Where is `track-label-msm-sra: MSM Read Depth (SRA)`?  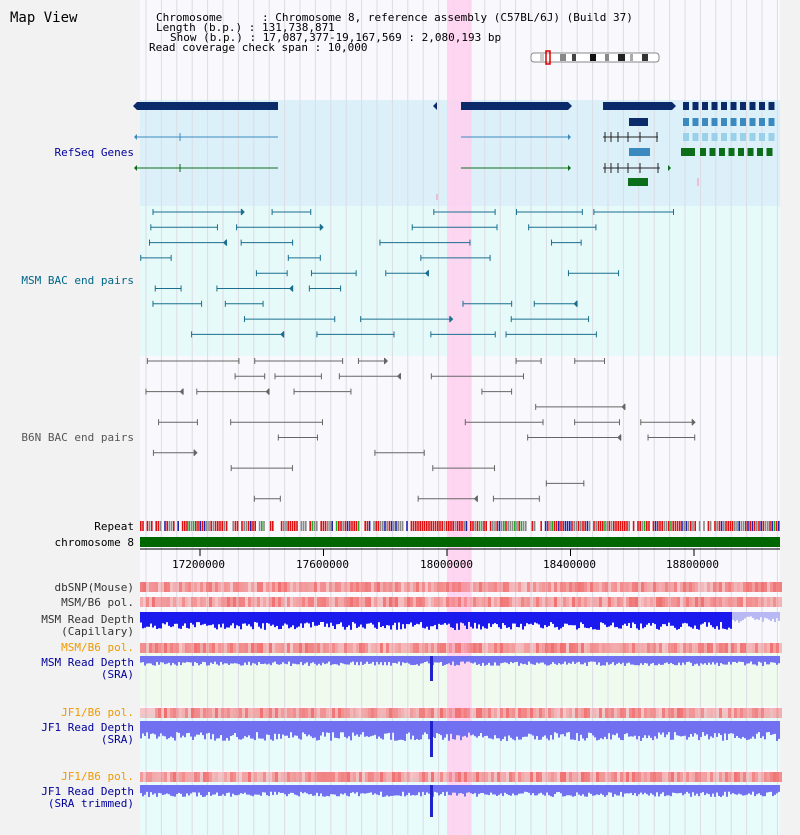 track-label-msm-sra: MSM Read Depth (SRA) is located at coordinates (87, 668).